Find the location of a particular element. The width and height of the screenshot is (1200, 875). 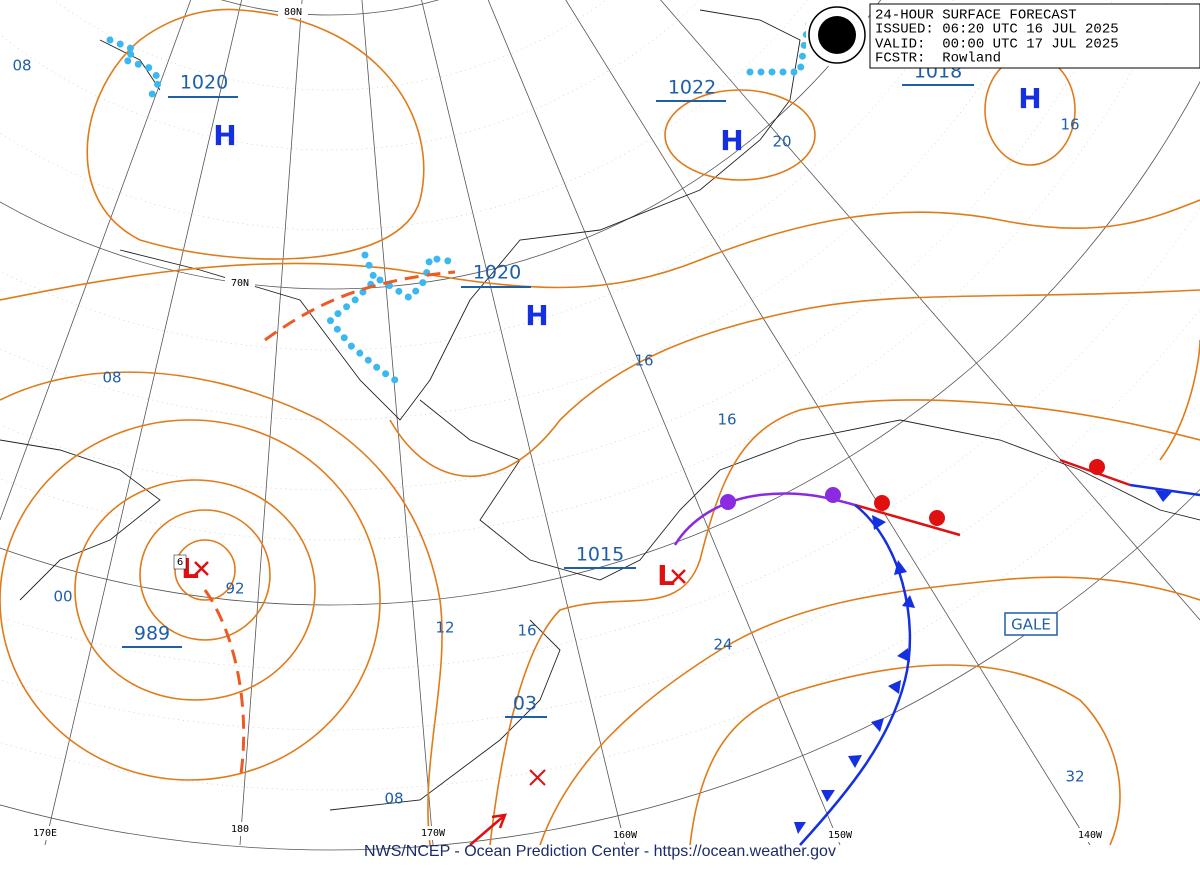

header-line: VALID: 00:00 UTC 17 JUL 2025 is located at coordinates (997, 45).